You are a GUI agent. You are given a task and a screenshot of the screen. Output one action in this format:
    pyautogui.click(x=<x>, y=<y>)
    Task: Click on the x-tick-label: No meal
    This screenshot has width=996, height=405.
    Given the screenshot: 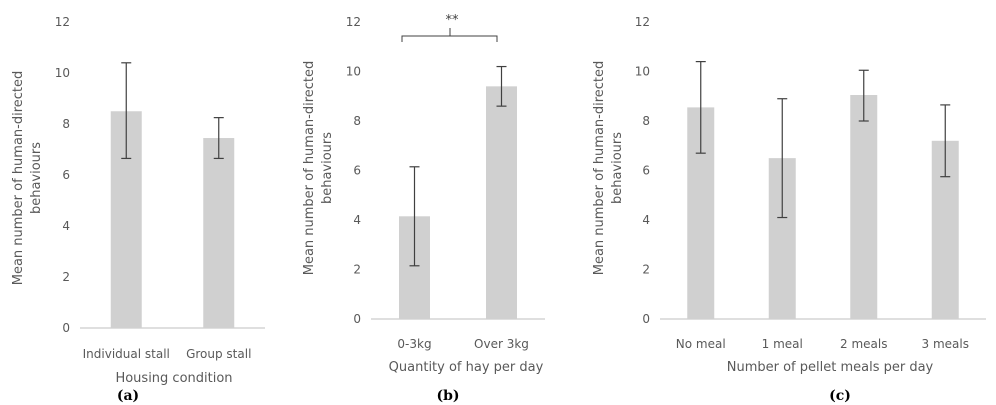 What is the action you would take?
    pyautogui.click(x=701, y=344)
    